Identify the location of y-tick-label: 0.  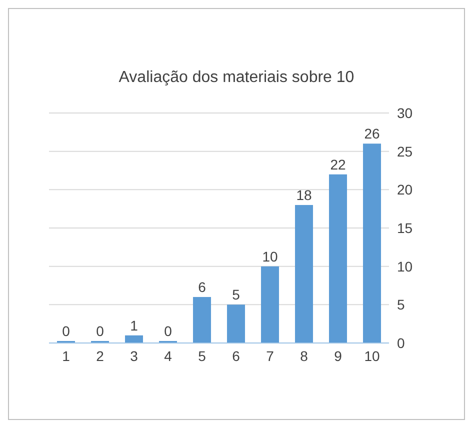
(401, 342).